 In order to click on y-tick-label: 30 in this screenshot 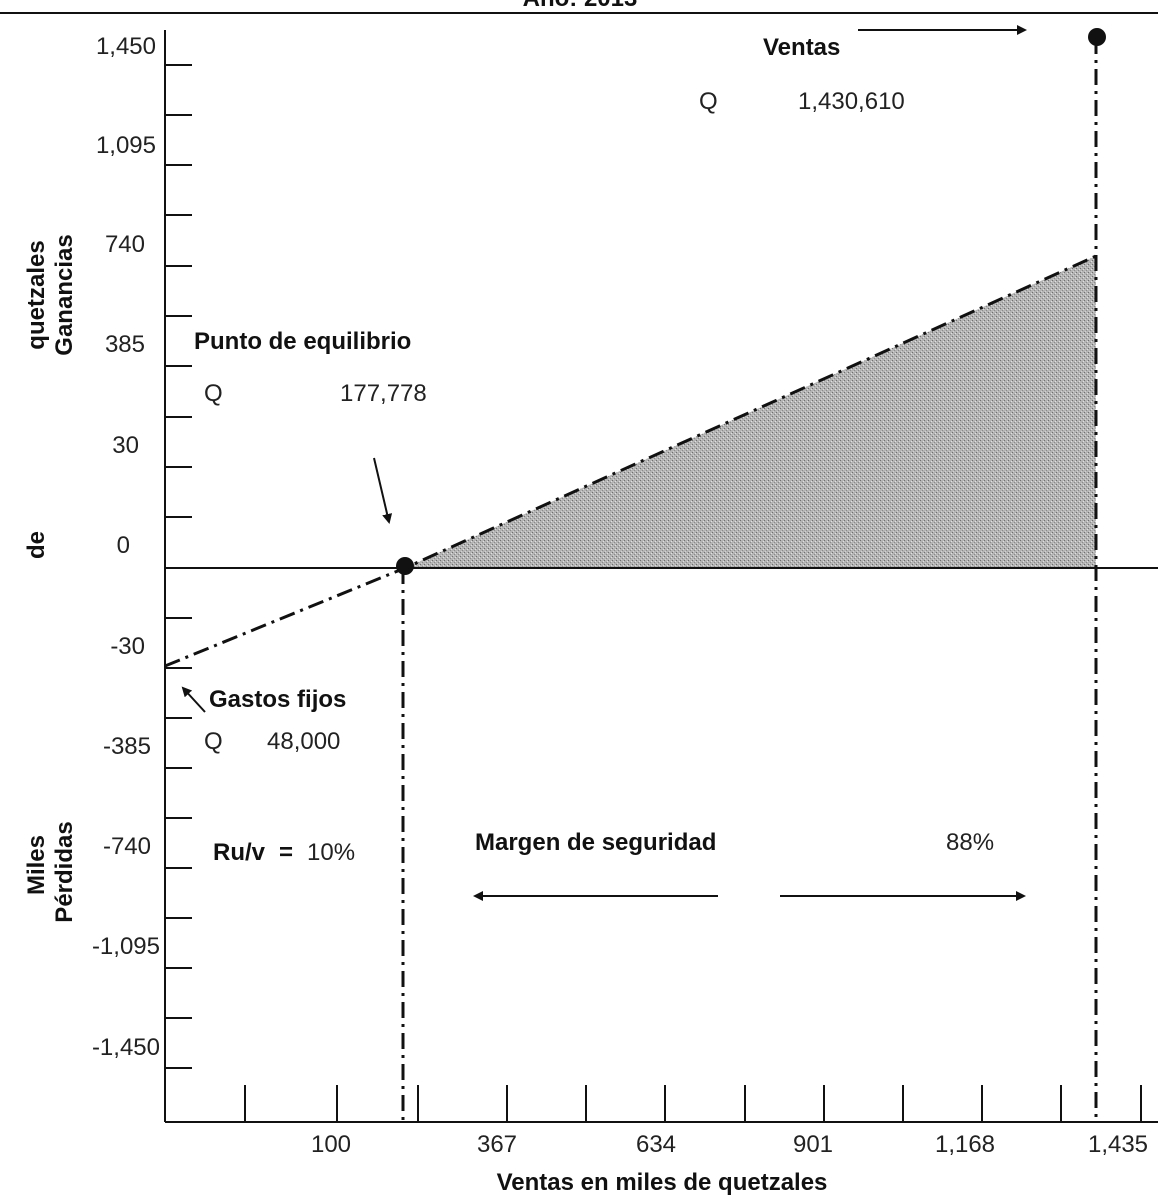, I will do `click(125, 445)`.